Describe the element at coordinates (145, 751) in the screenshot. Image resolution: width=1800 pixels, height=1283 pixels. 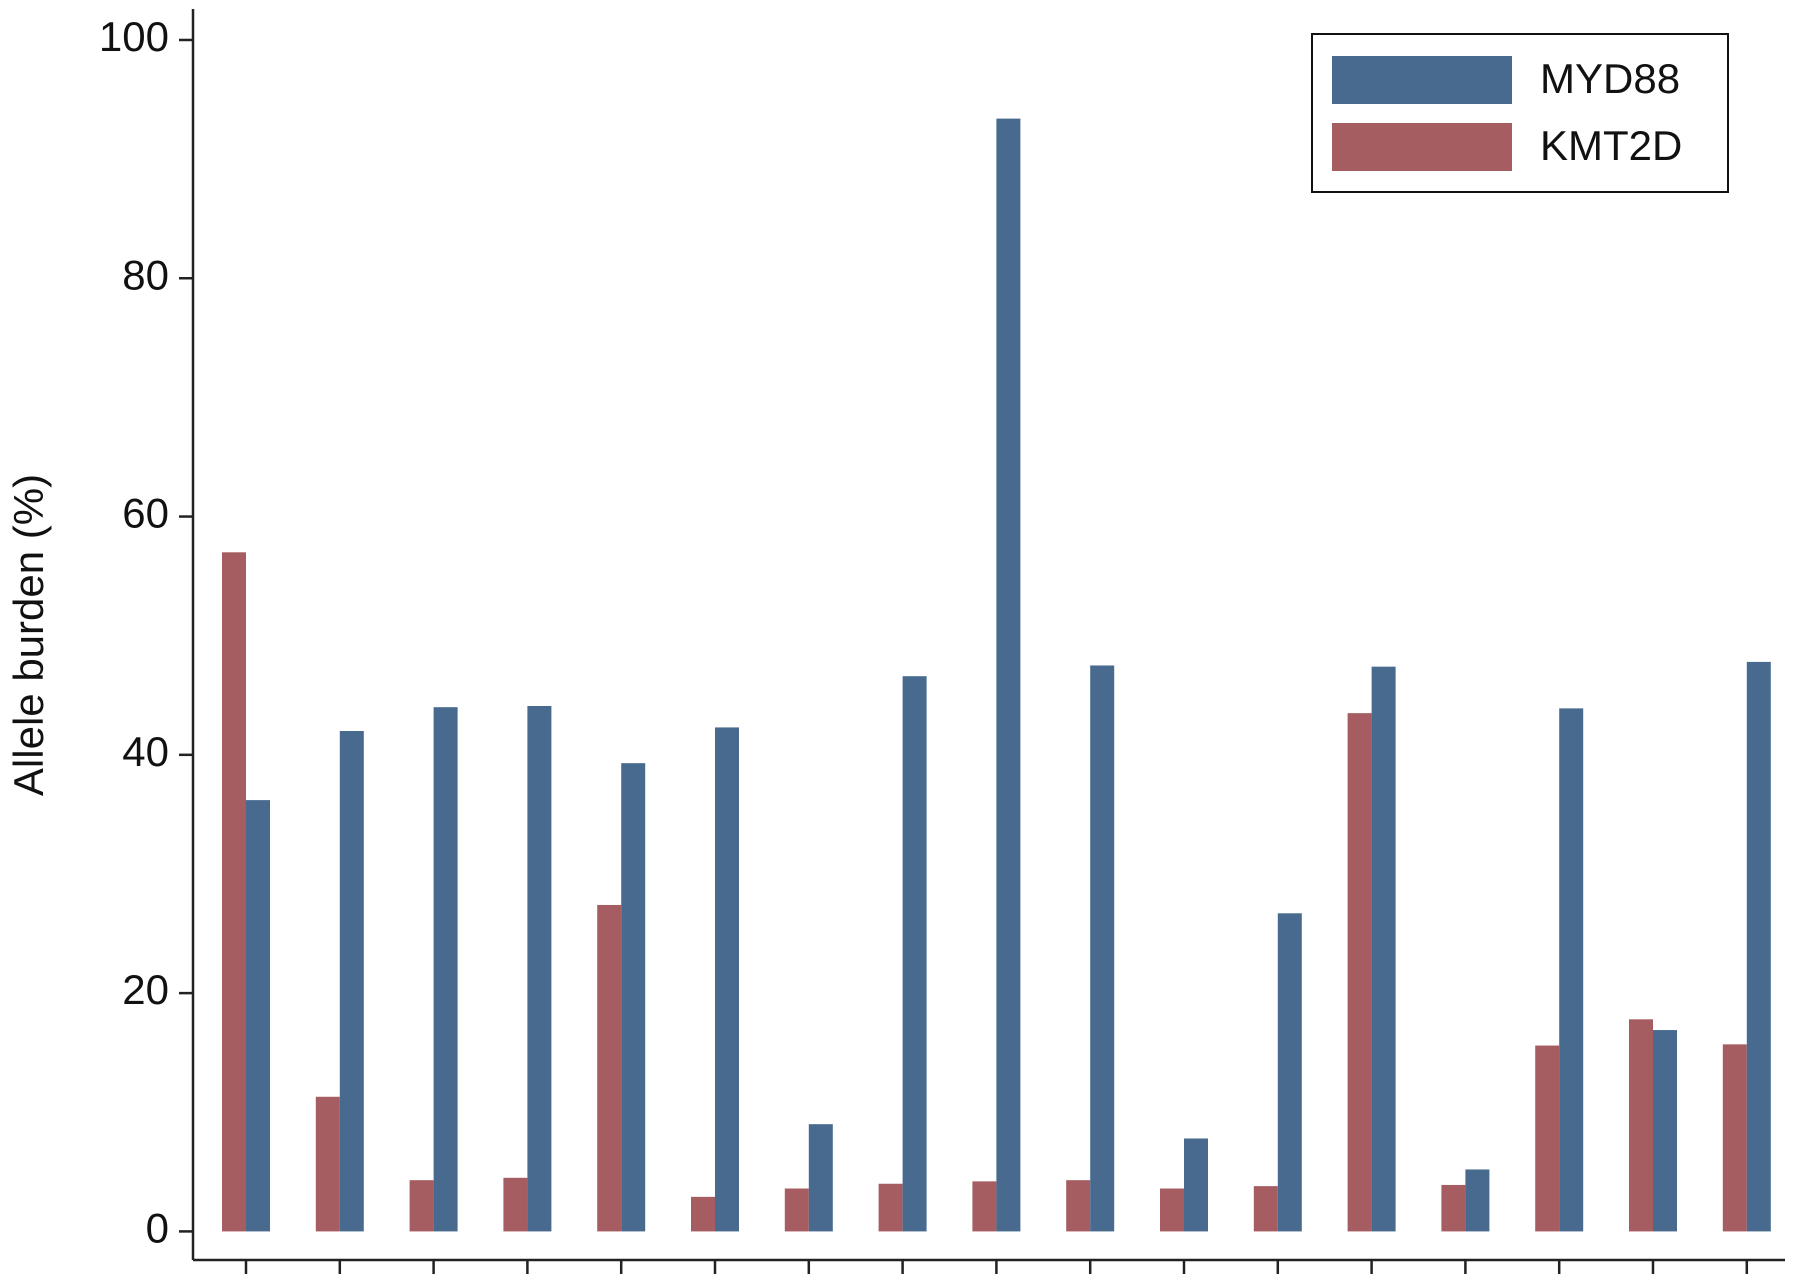
I see `y-tick-label: 40` at that location.